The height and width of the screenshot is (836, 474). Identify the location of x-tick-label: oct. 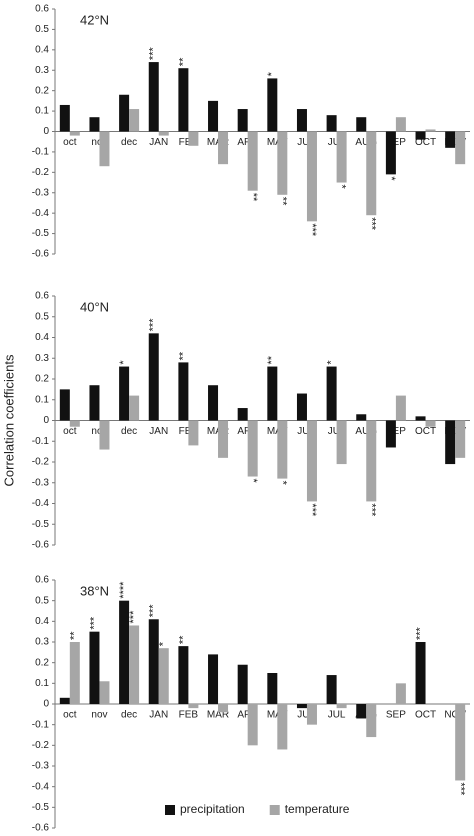
(70, 715).